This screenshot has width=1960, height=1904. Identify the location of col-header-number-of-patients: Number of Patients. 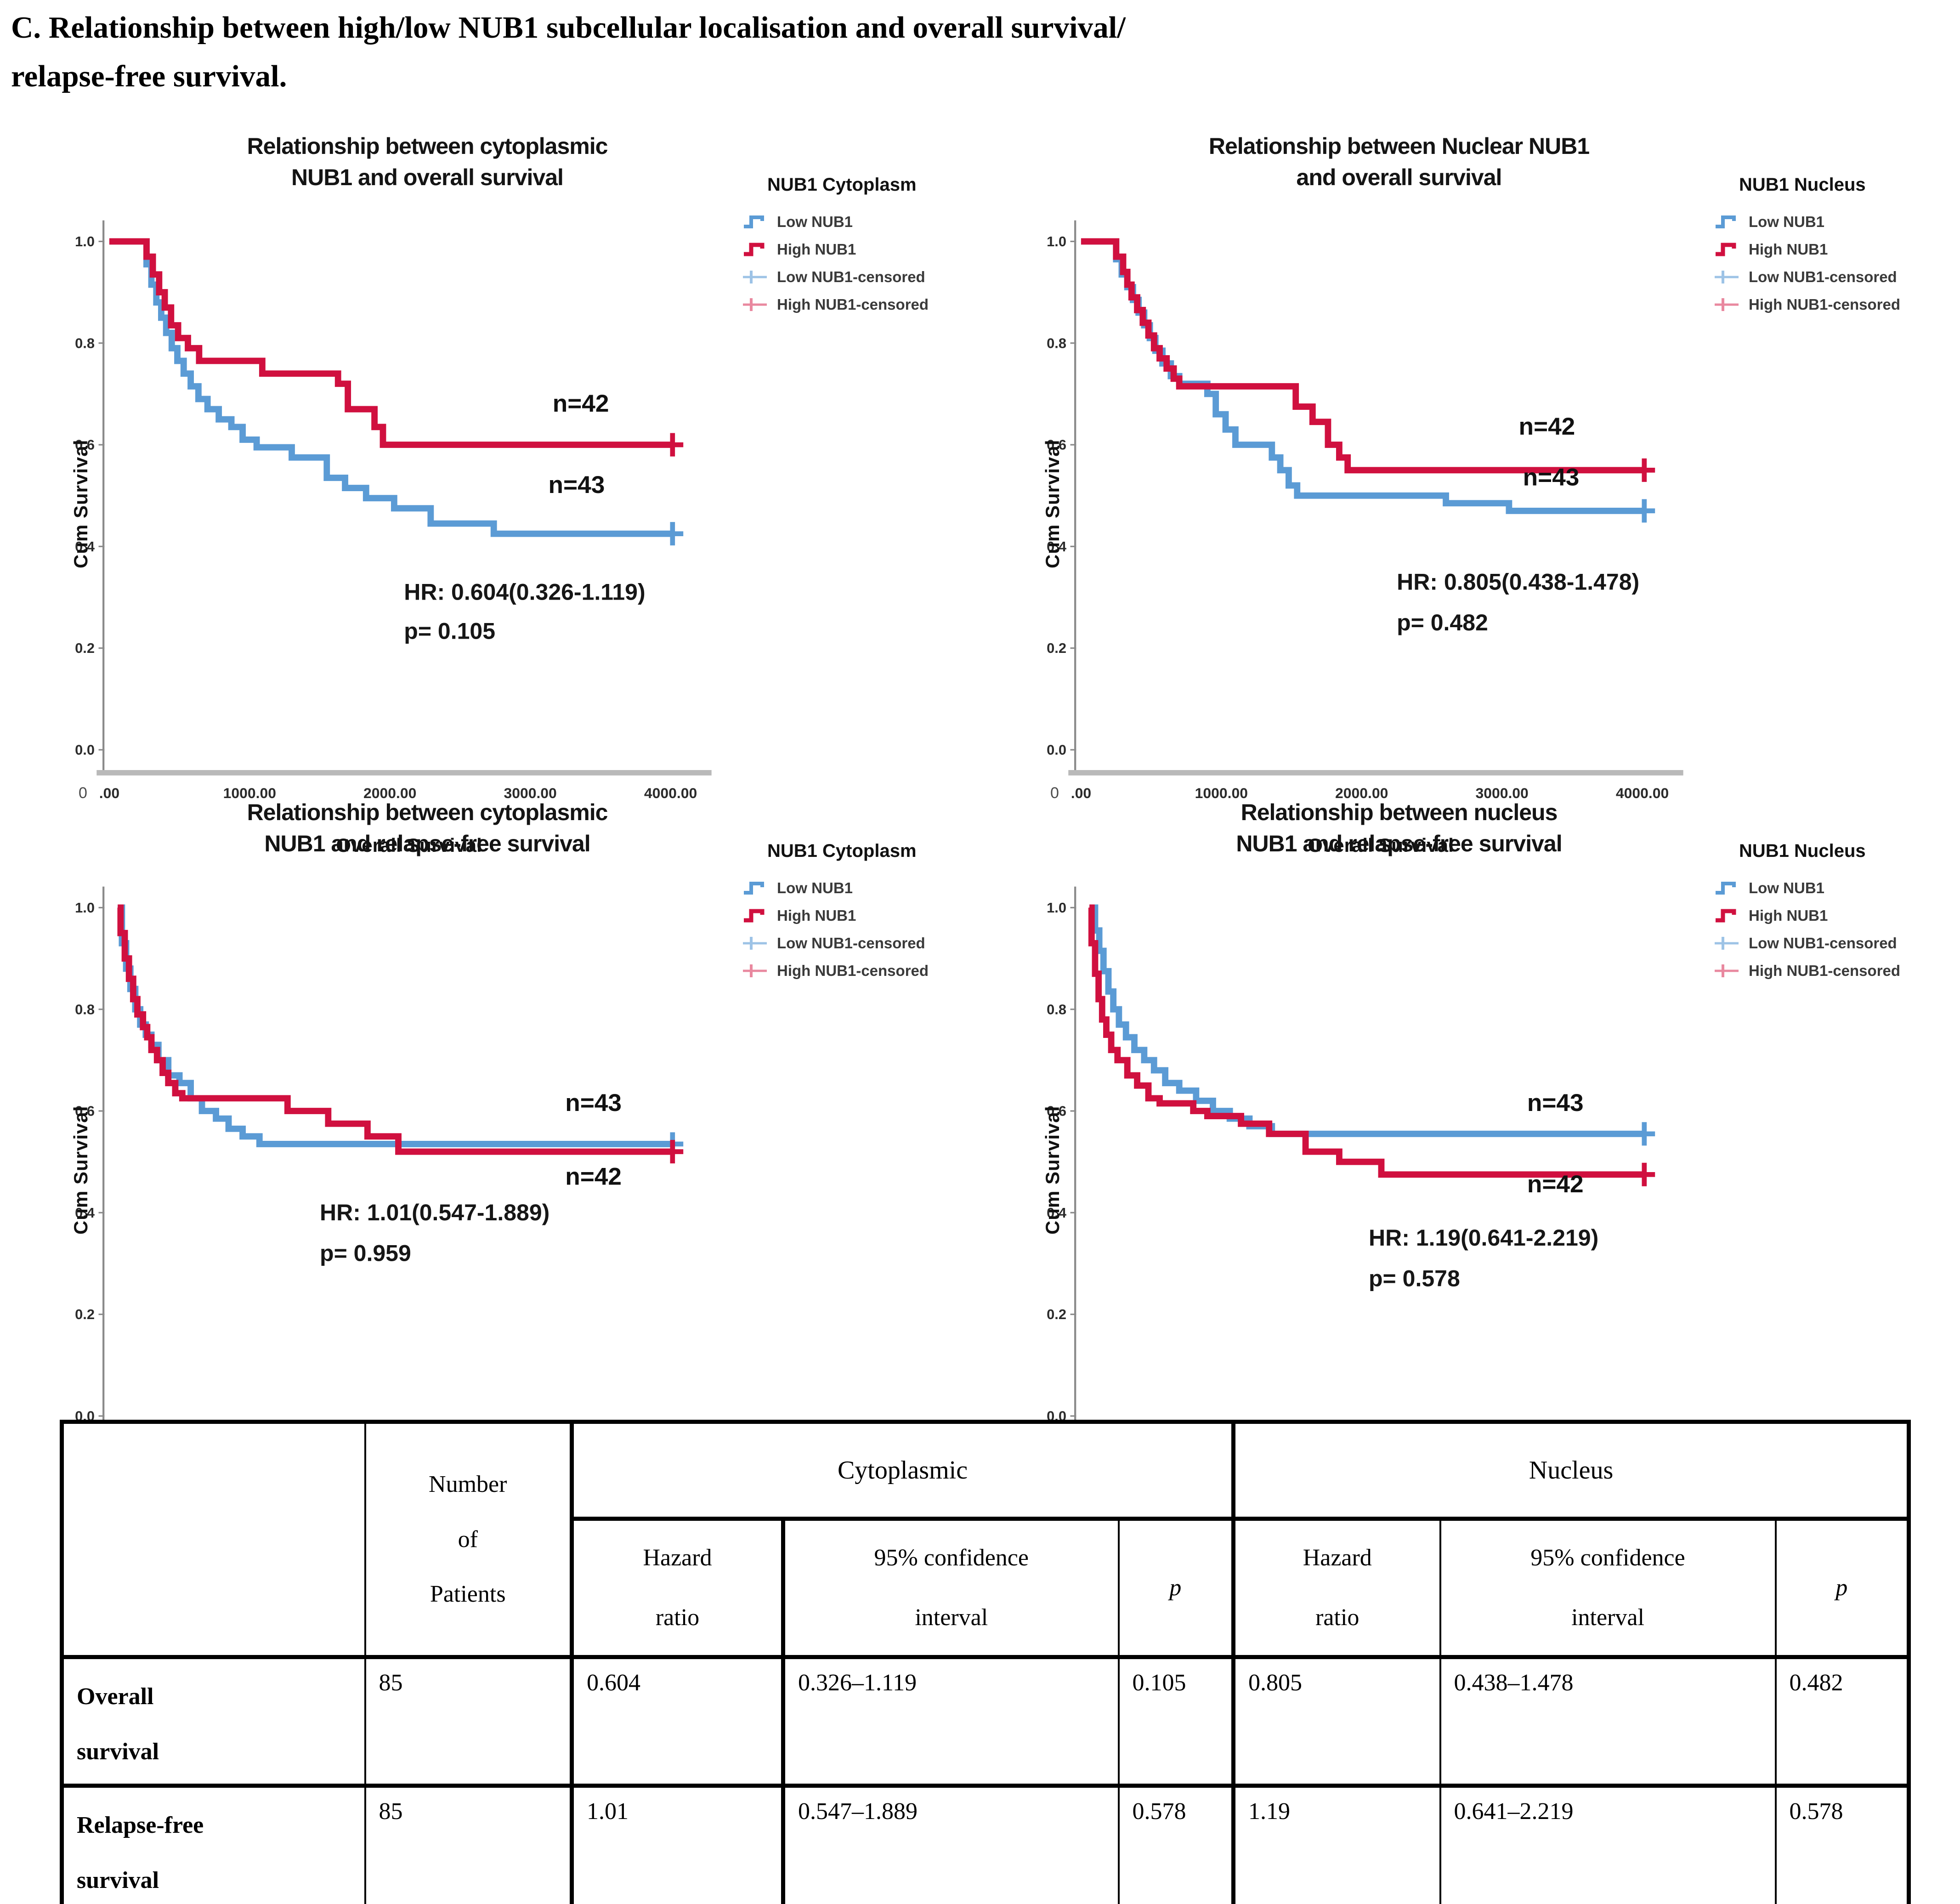
(469, 1539).